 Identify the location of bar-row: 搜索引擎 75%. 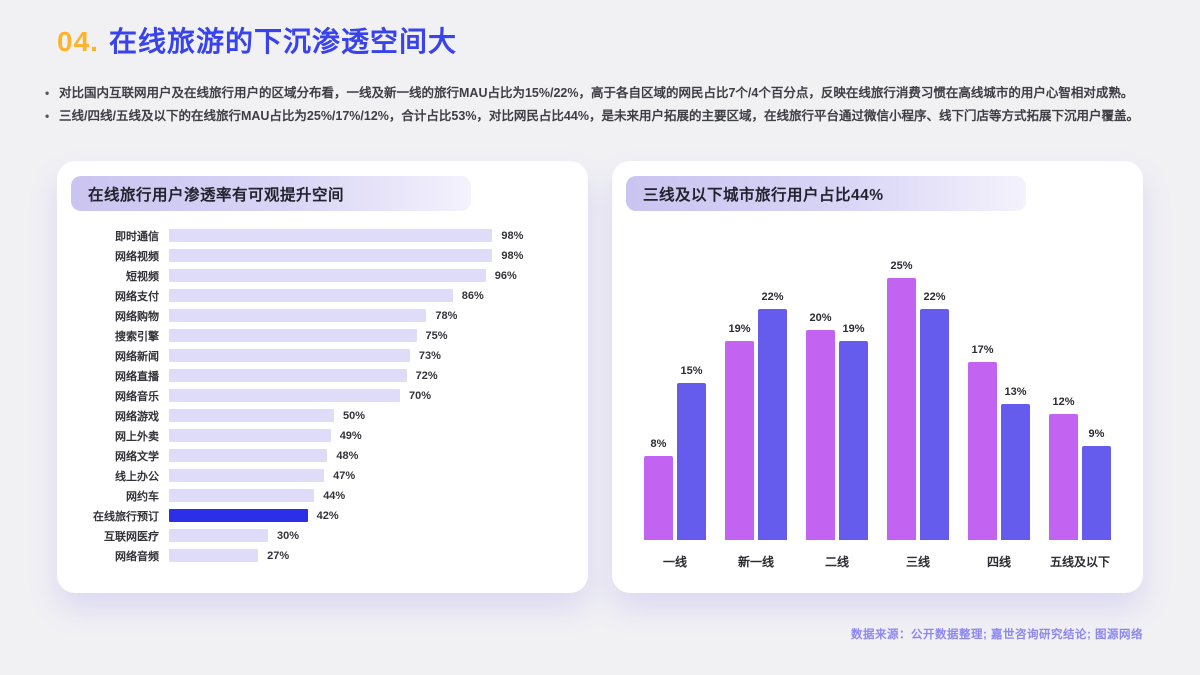
(322, 336).